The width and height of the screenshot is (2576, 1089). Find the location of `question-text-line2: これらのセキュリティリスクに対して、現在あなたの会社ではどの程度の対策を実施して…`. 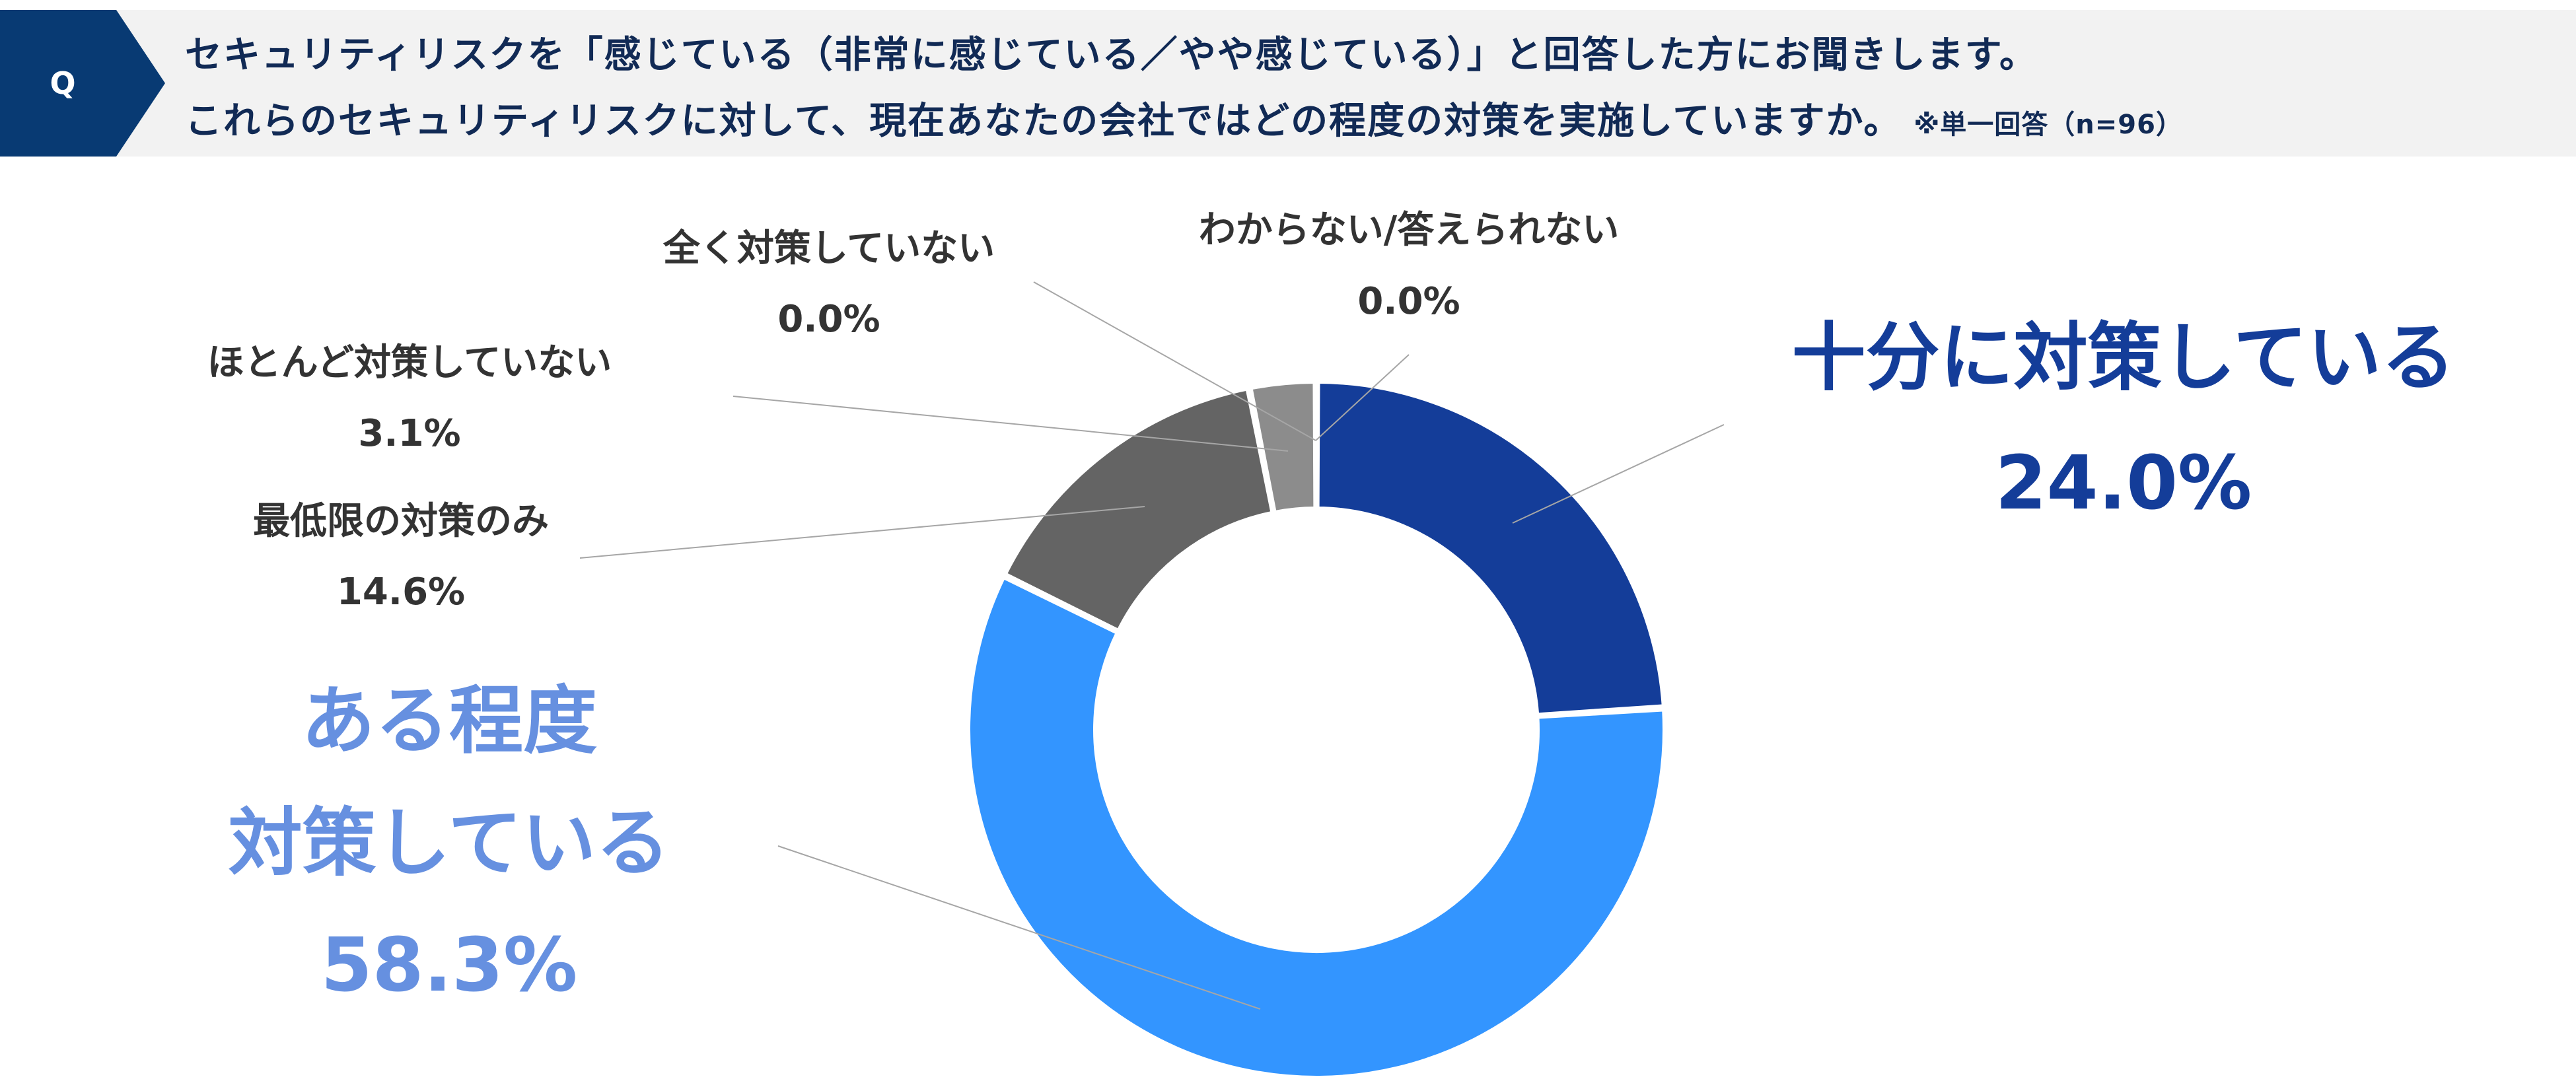

question-text-line2: これらのセキュリティリスクに対して、現在あなたの会社ではどの程度の対策を実施して… is located at coordinates (1184, 118).